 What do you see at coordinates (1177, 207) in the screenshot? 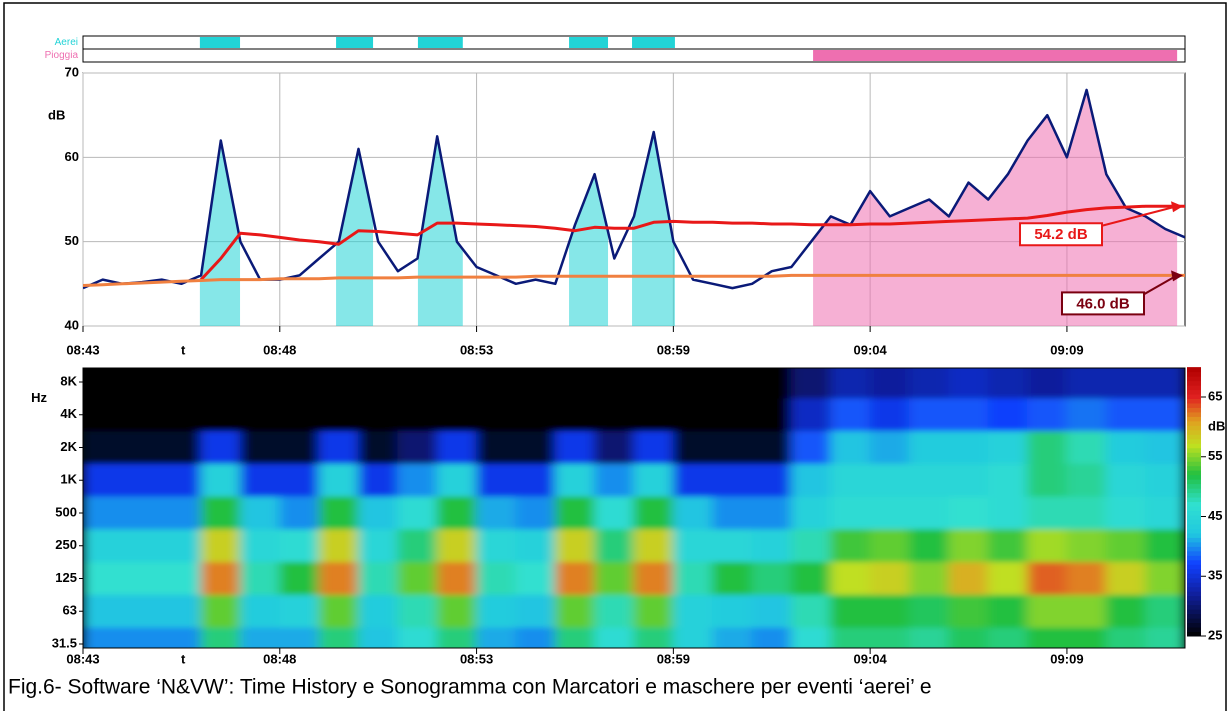
I see `annotation-arrowhead` at bounding box center [1177, 207].